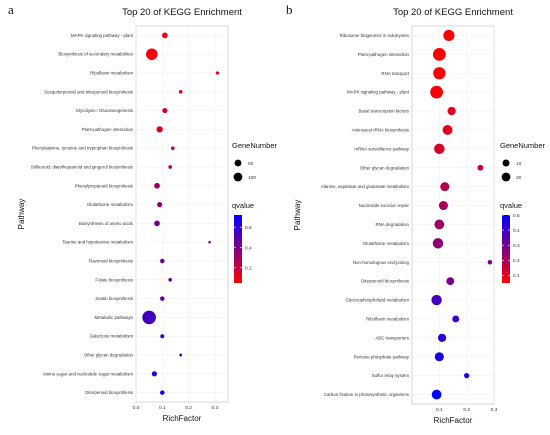  What do you see at coordinates (289, 9) in the screenshot?
I see `panel-letter: b` at bounding box center [289, 9].